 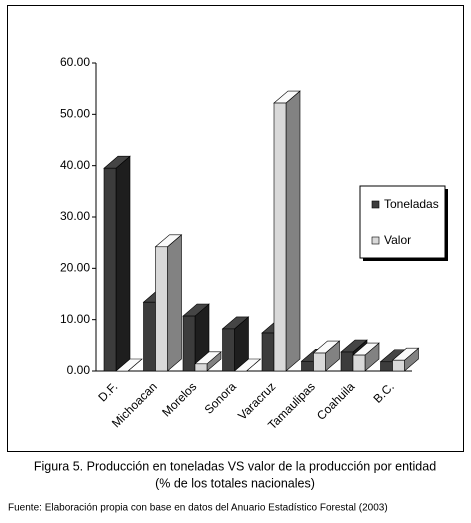 I want to click on caption: (% de los totales nacionales), so click(x=235, y=483).